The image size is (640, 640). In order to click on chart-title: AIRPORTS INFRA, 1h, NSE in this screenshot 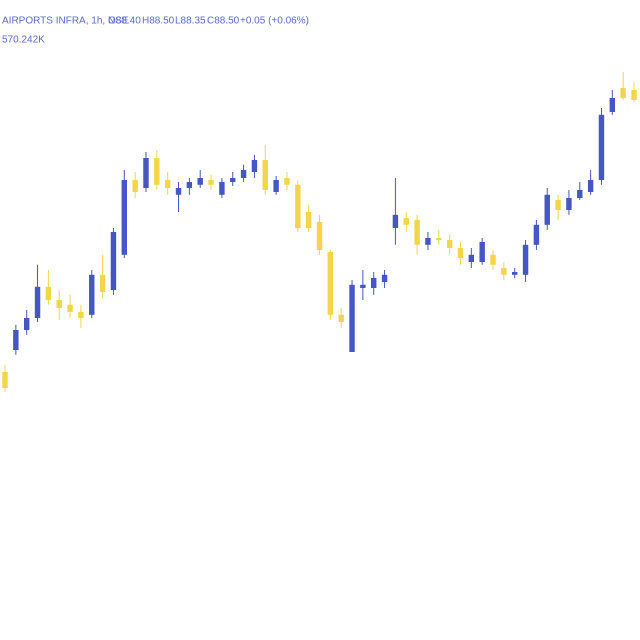, I will do `click(65, 21)`.